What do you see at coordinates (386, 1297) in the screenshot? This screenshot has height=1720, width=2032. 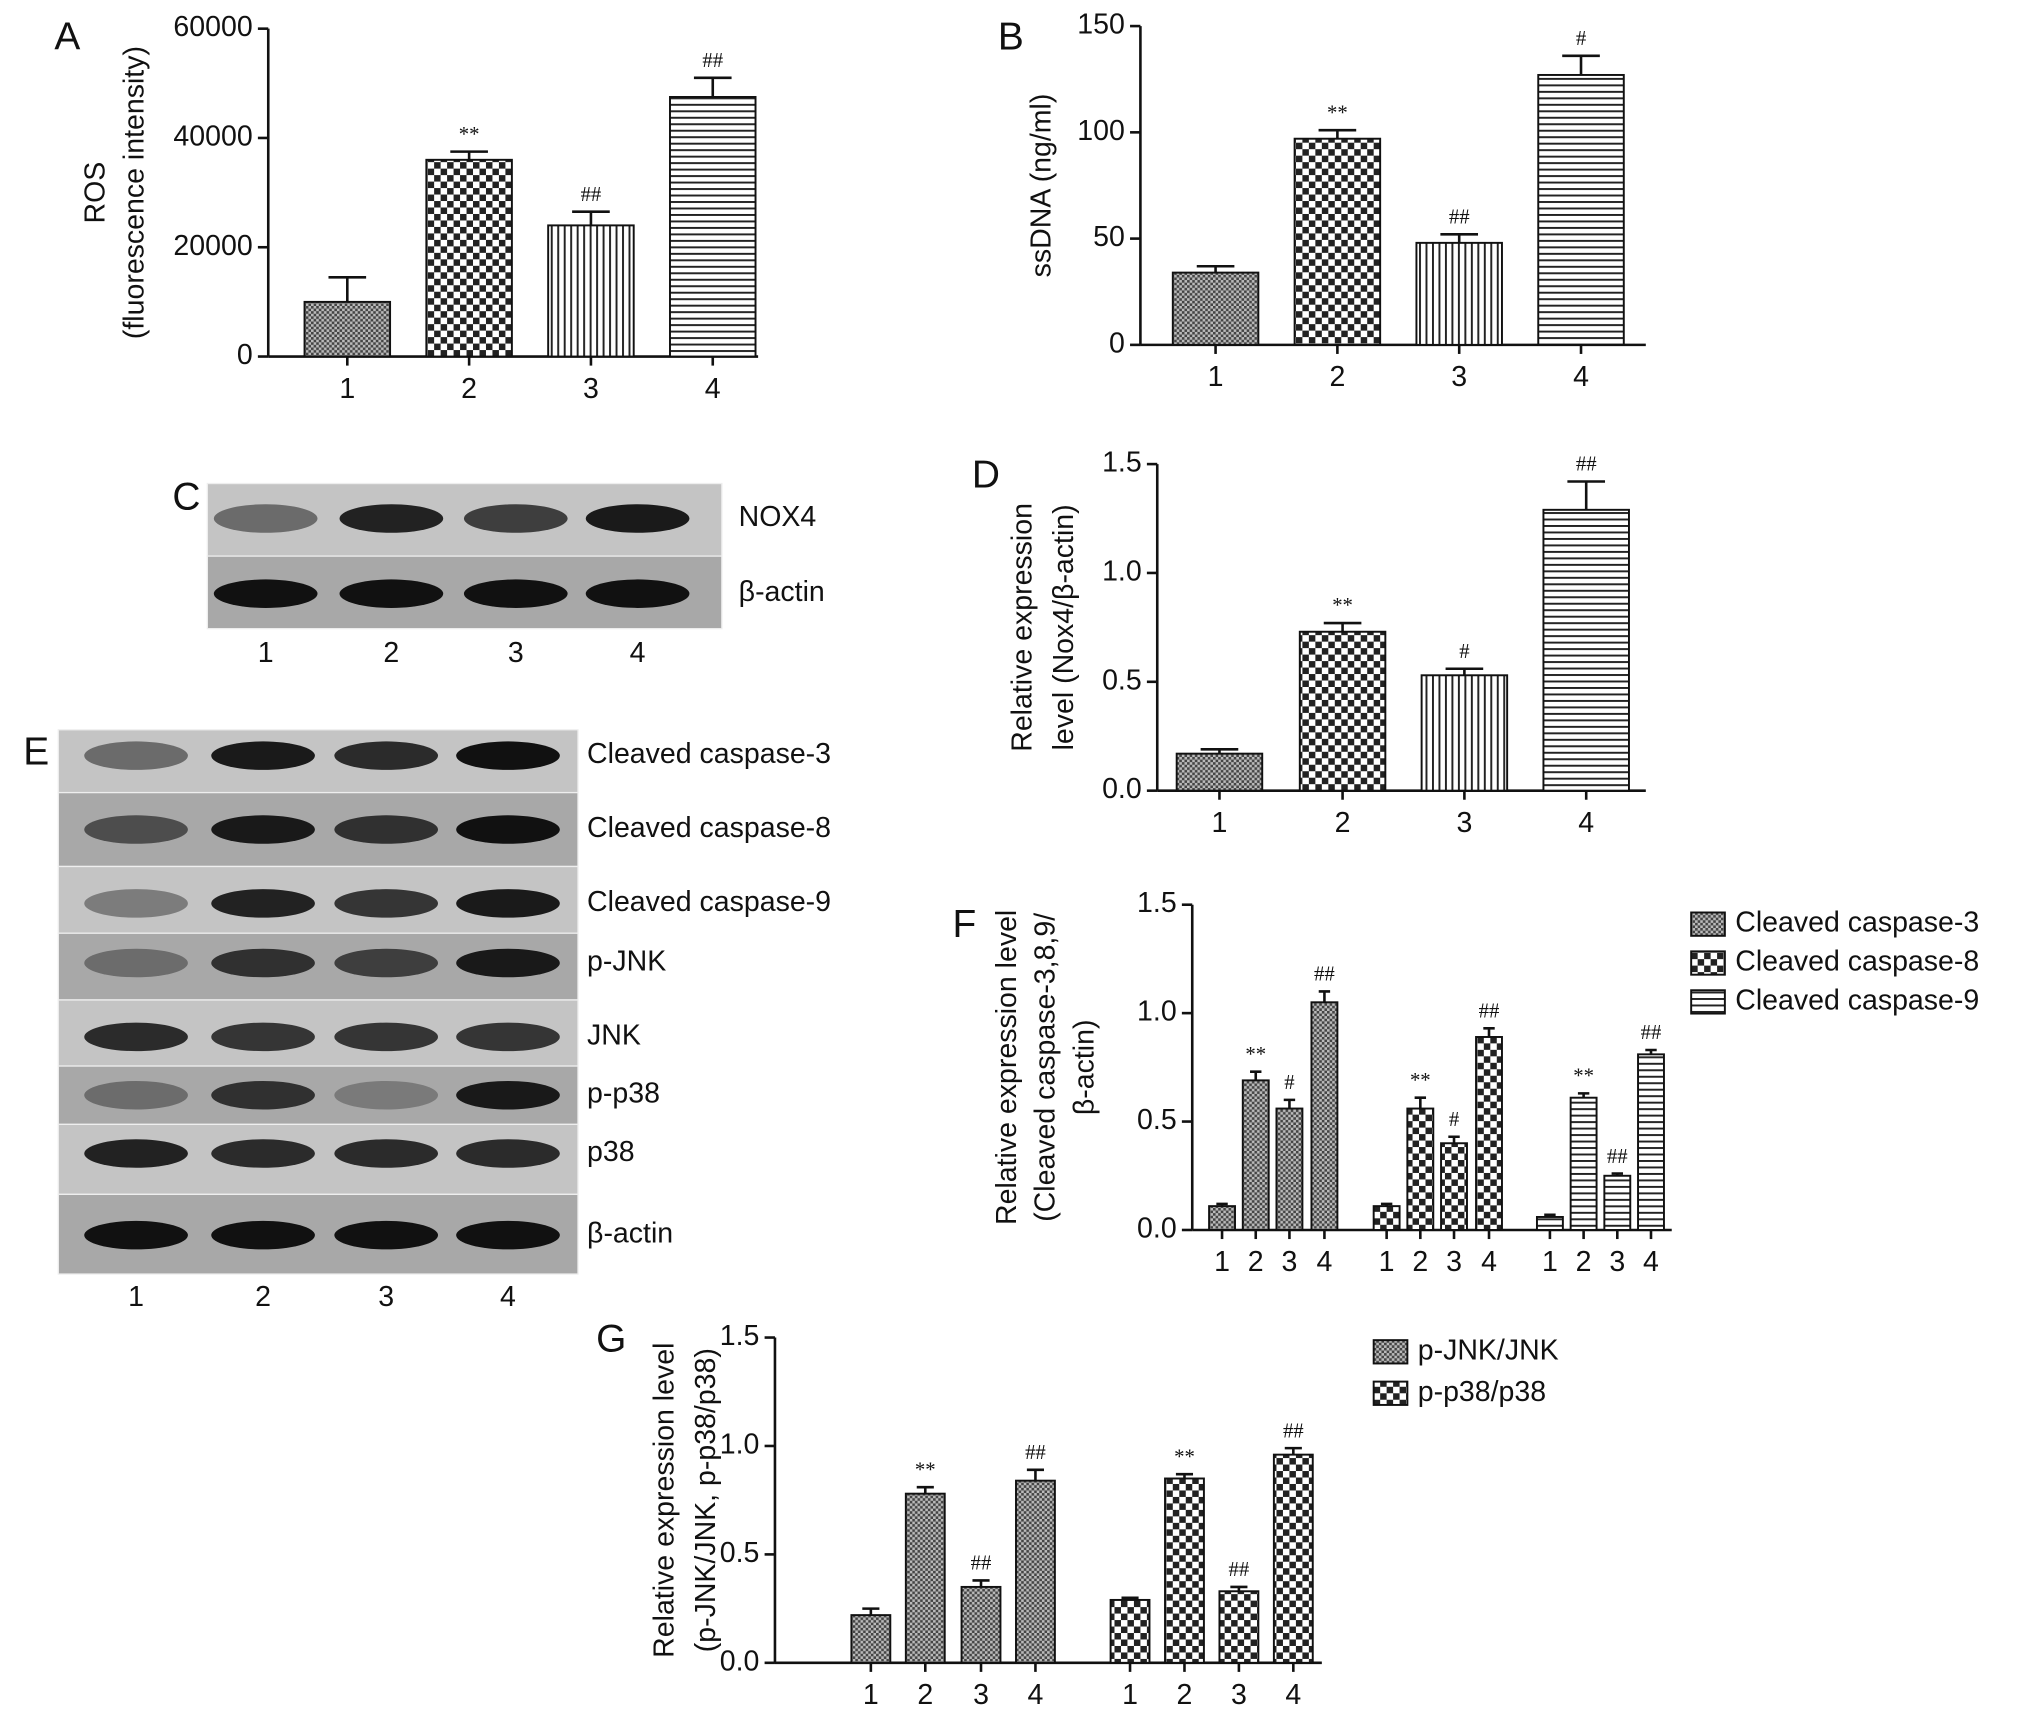 I see `lane-label: 3` at bounding box center [386, 1297].